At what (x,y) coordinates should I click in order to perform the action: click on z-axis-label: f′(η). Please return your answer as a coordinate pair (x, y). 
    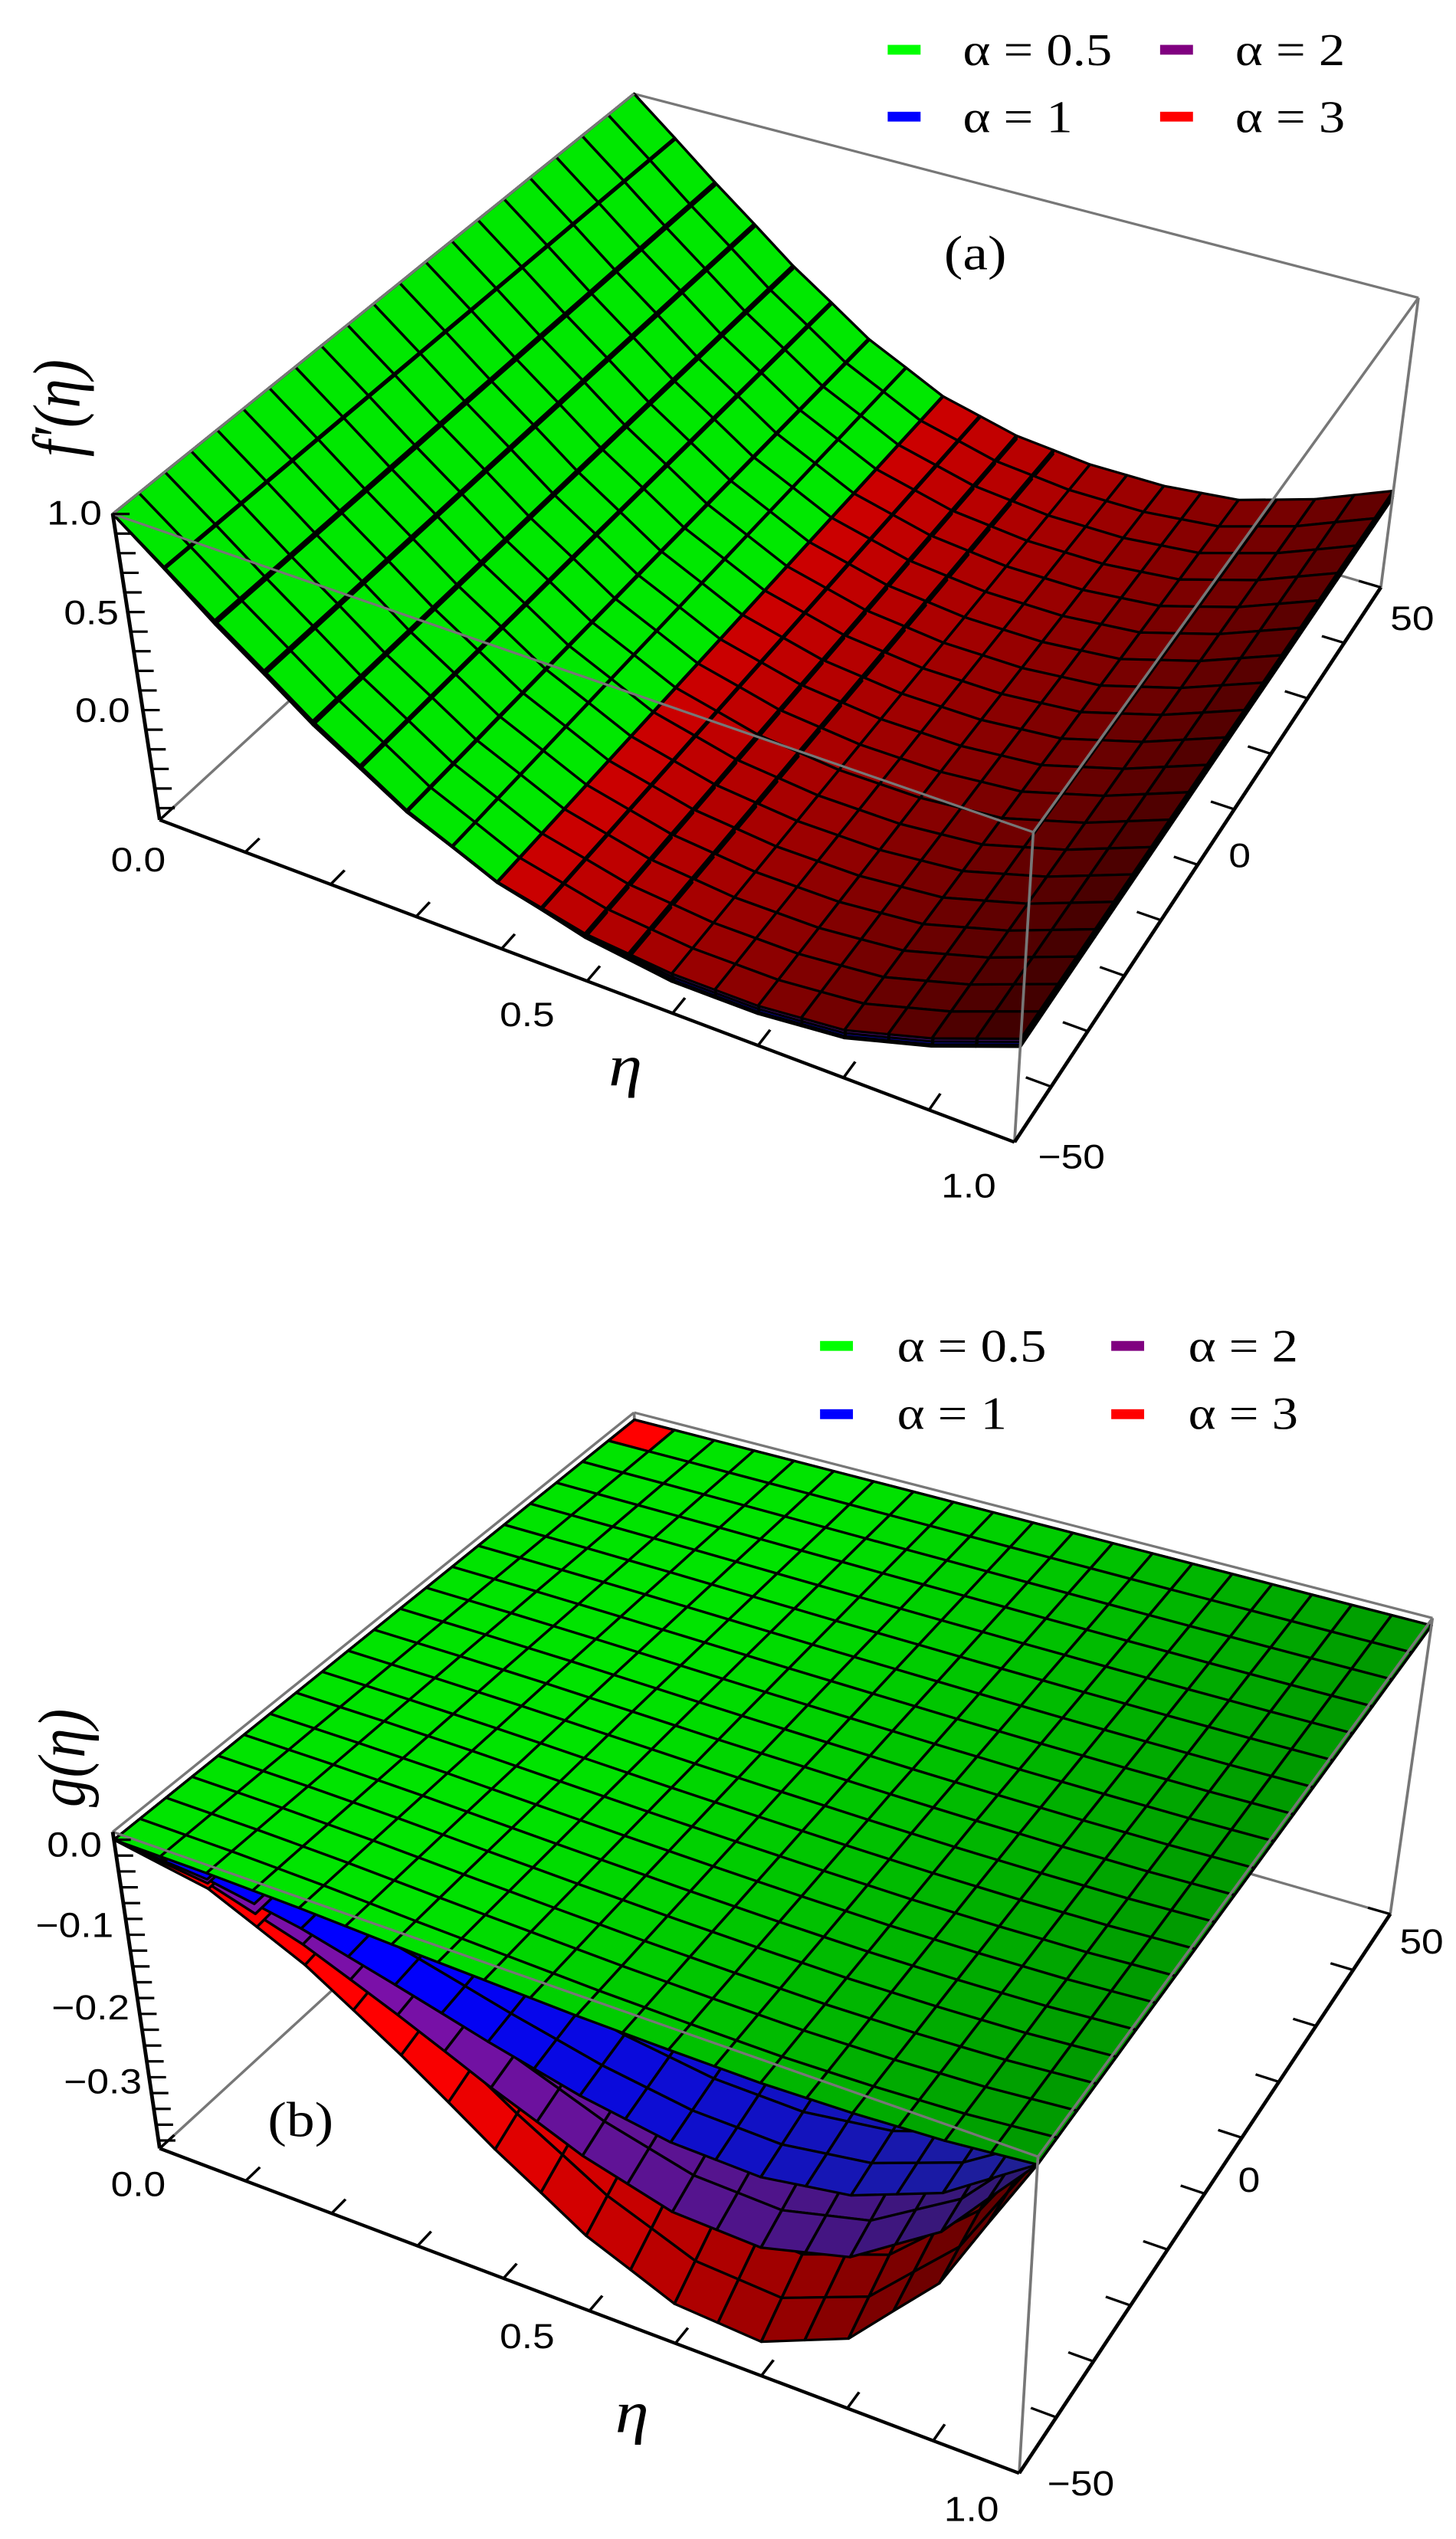
    Looking at the image, I should click on (56, 408).